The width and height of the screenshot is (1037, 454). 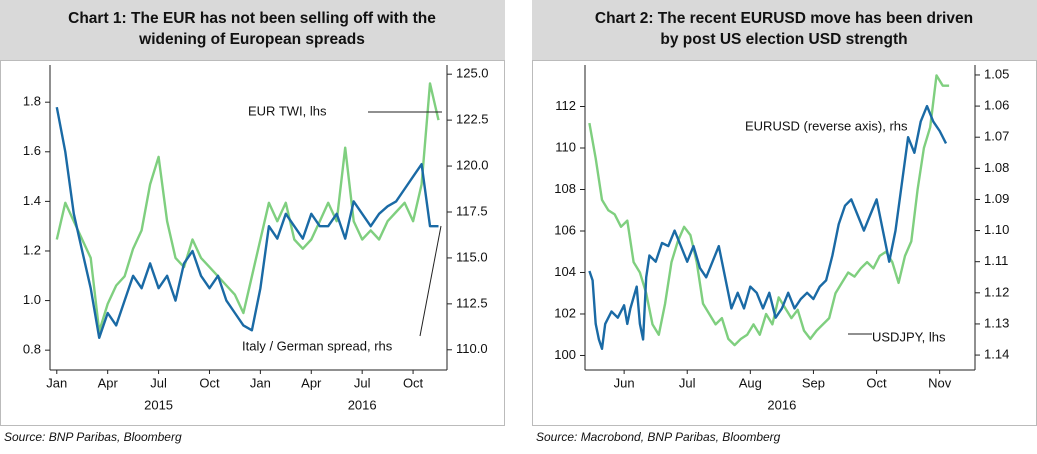 What do you see at coordinates (996, 167) in the screenshot?
I see `y2-tick-label: 1.08` at bounding box center [996, 167].